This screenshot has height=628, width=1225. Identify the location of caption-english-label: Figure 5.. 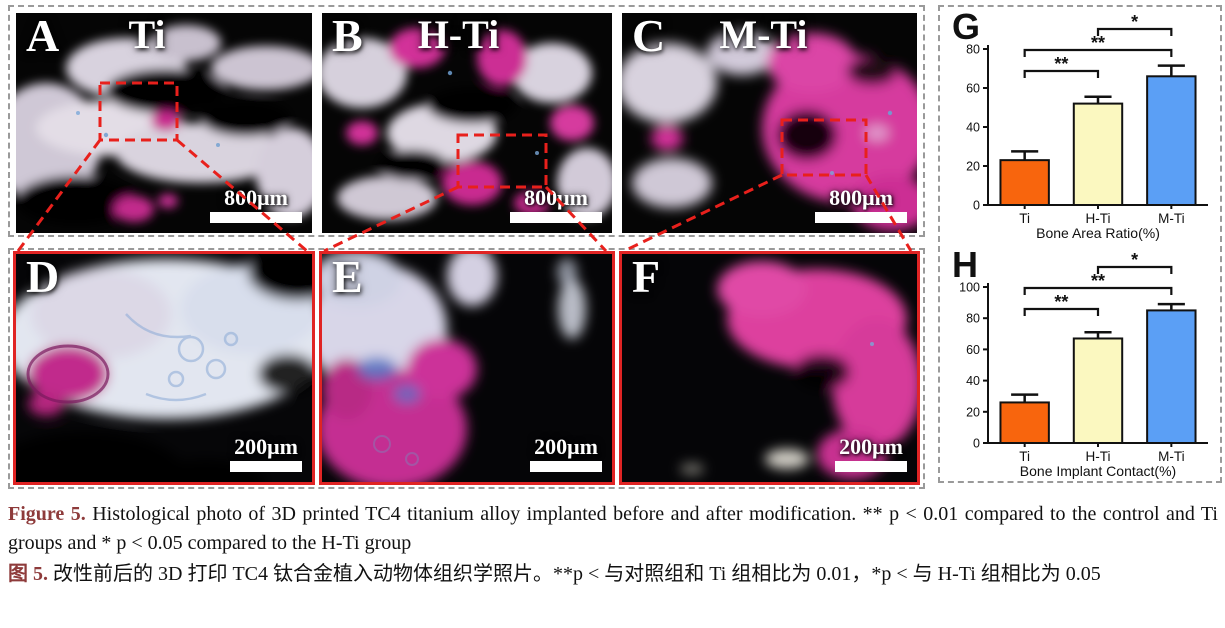
(47, 514).